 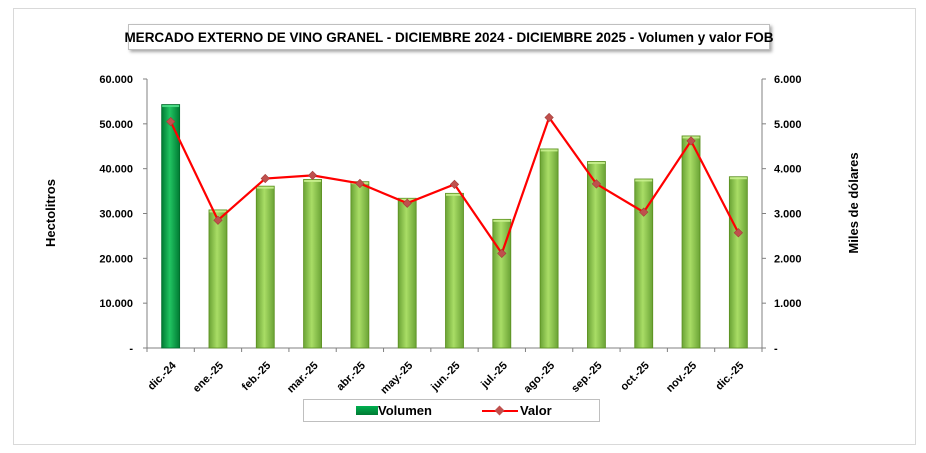 What do you see at coordinates (163, 376) in the screenshot?
I see `x-tick-label: dic.-24` at bounding box center [163, 376].